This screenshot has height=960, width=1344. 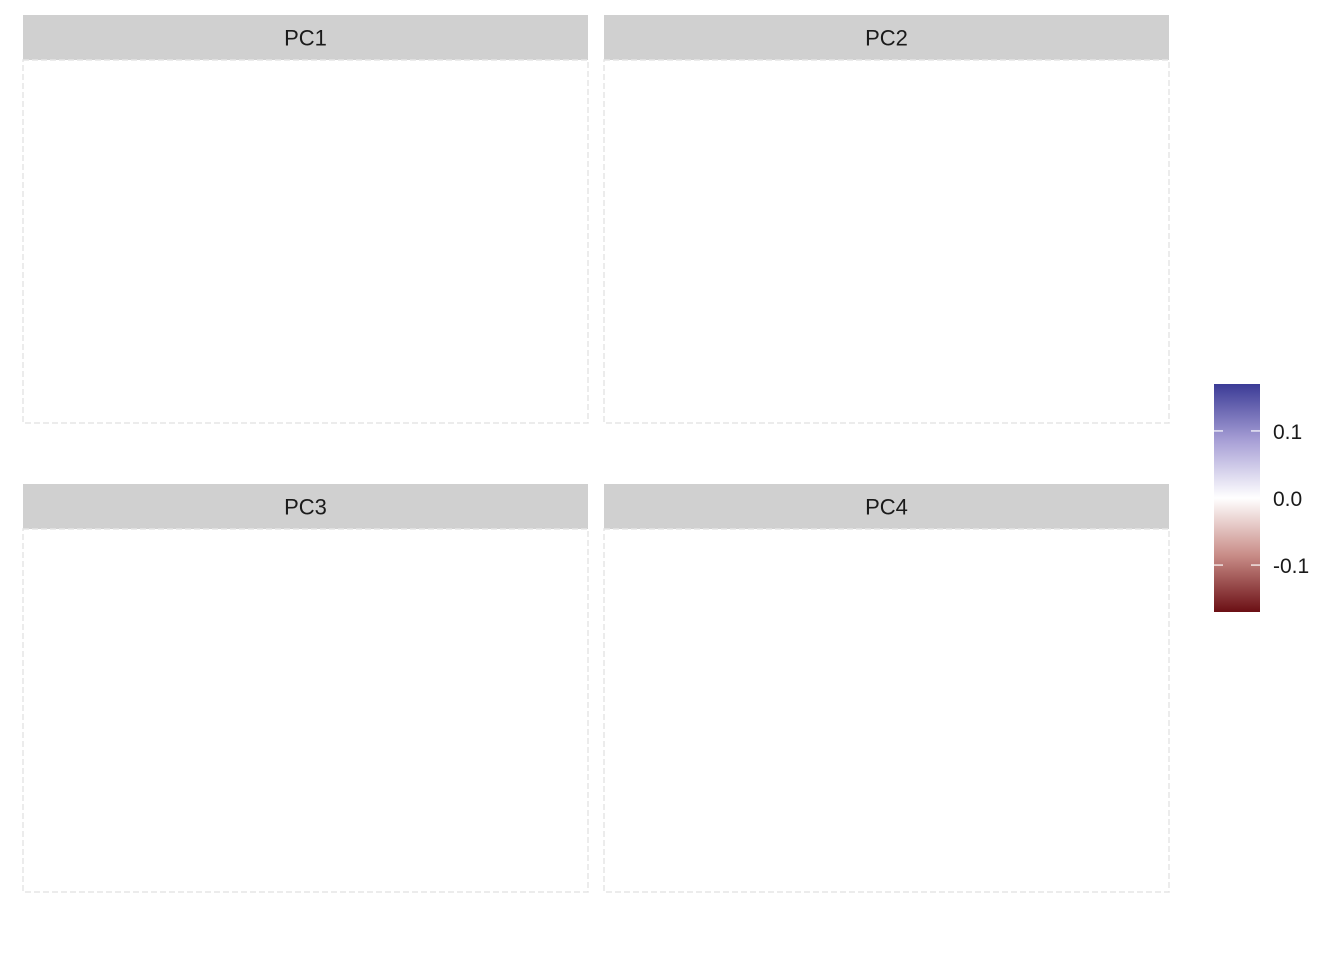 I want to click on color-legend: 0.1 0.0 -0.1, so click(x=1261, y=498).